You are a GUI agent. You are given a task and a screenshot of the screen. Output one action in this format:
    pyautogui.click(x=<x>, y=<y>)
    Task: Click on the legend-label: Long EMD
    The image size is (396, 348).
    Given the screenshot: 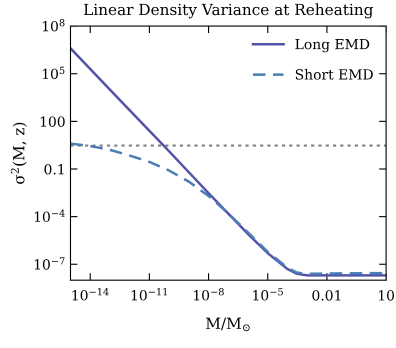 What is the action you would take?
    pyautogui.click(x=332, y=45)
    